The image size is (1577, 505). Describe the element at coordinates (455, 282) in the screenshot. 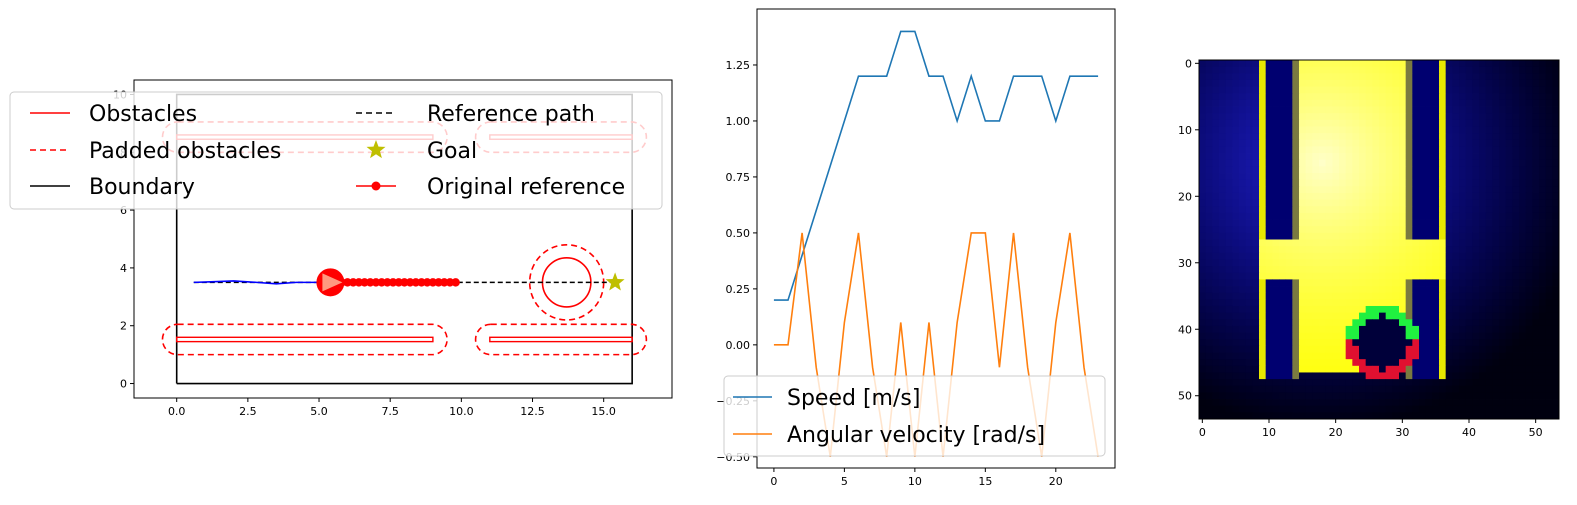

I see `original-reference-point` at that location.